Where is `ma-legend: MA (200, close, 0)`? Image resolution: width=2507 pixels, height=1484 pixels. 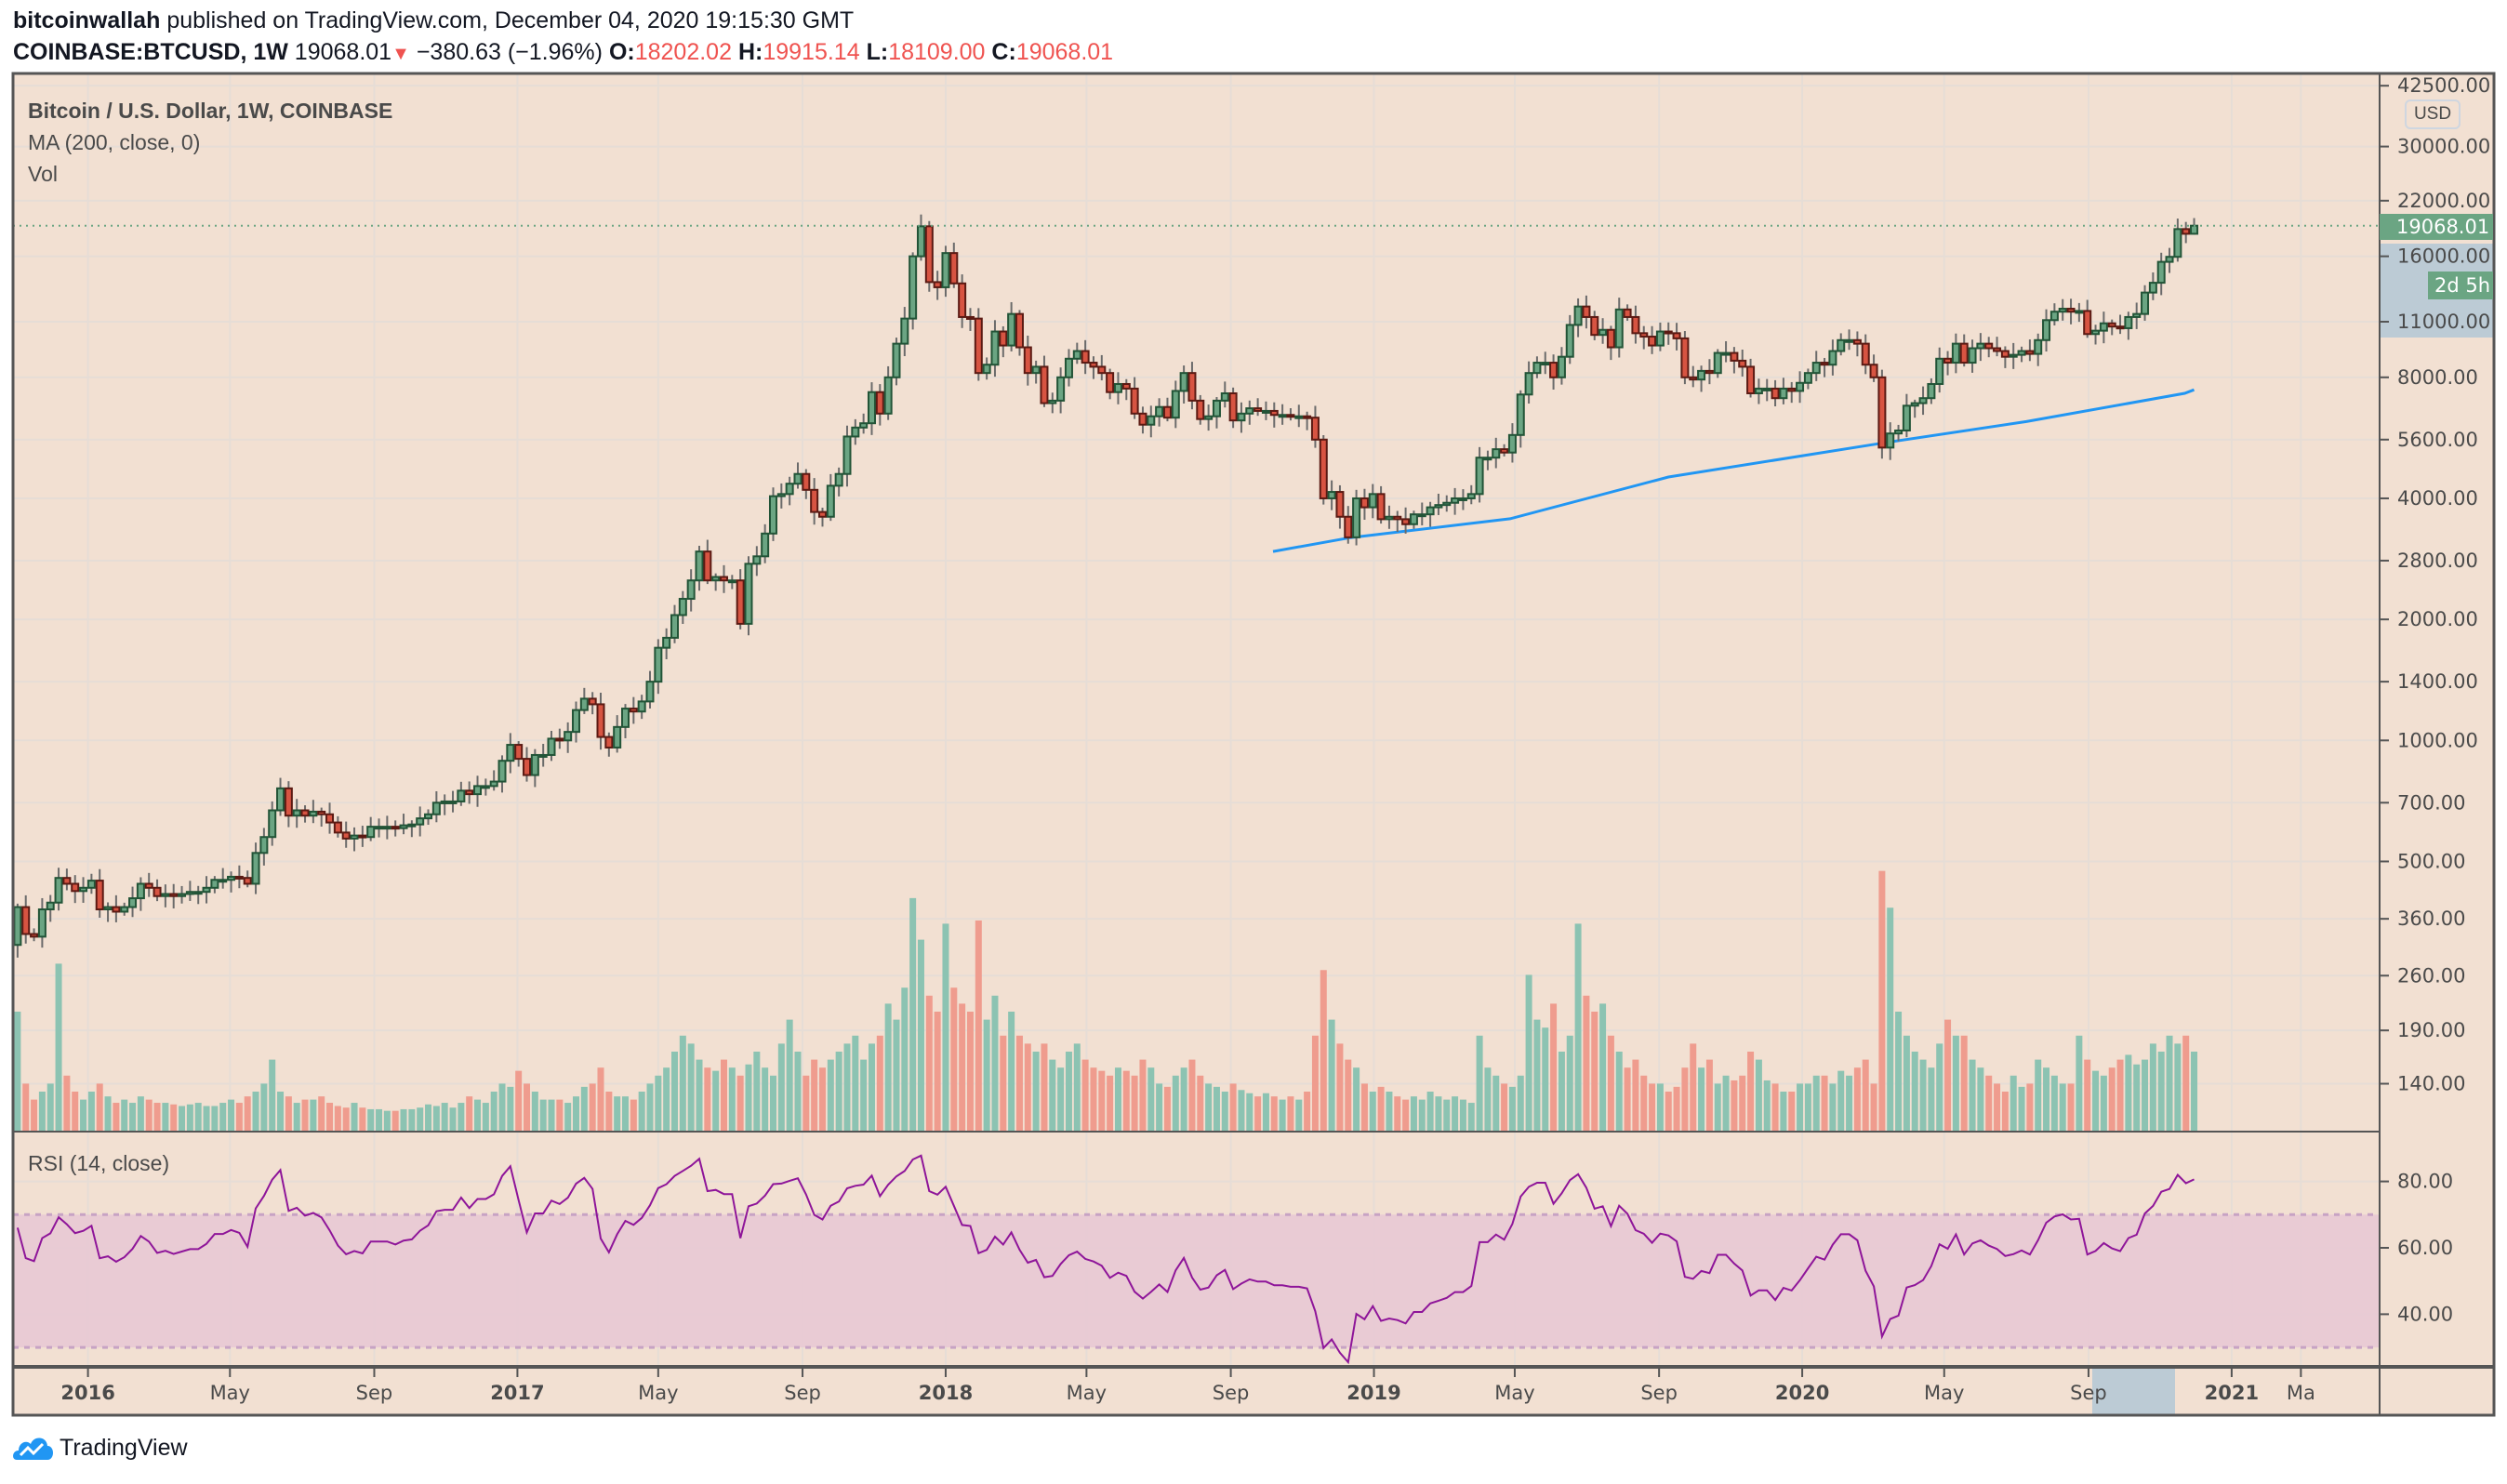
ma-legend: MA (200, close, 0) is located at coordinates (114, 142).